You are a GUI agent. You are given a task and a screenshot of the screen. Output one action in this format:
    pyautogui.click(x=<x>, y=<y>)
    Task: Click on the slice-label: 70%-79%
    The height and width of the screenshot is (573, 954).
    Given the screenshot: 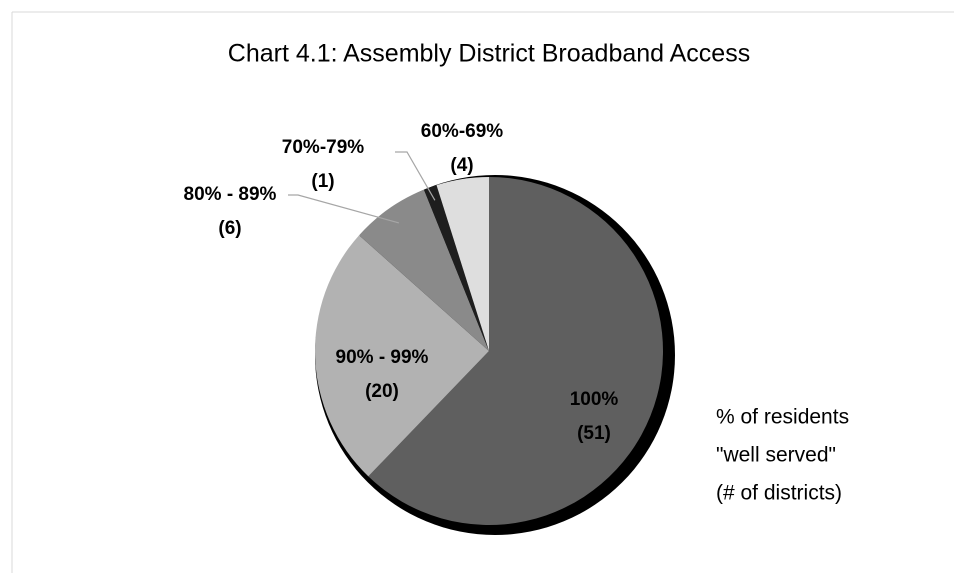 What is the action you would take?
    pyautogui.click(x=323, y=147)
    